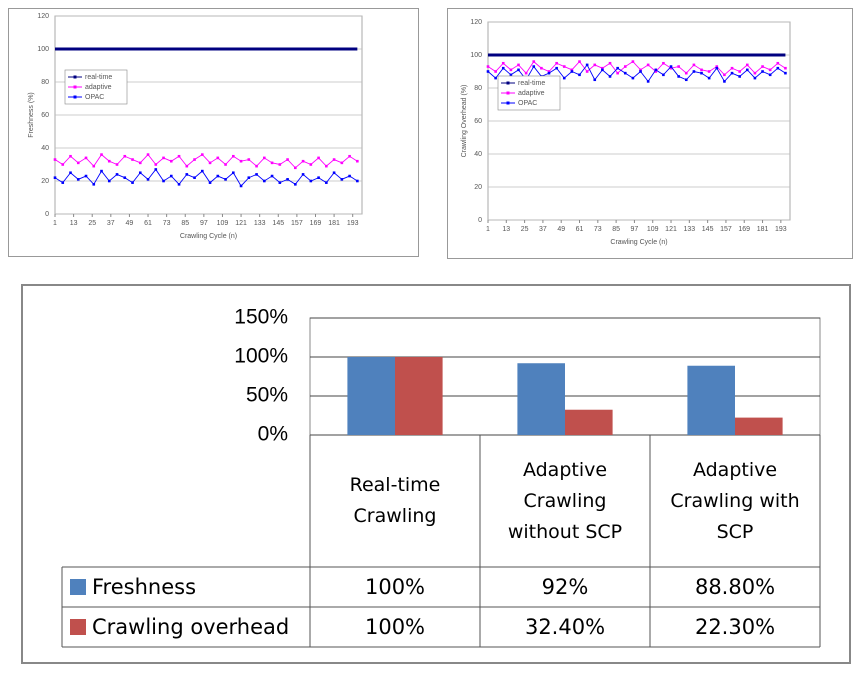 This screenshot has height=680, width=864. What do you see at coordinates (267, 395) in the screenshot?
I see `y-tick-label: 50%` at bounding box center [267, 395].